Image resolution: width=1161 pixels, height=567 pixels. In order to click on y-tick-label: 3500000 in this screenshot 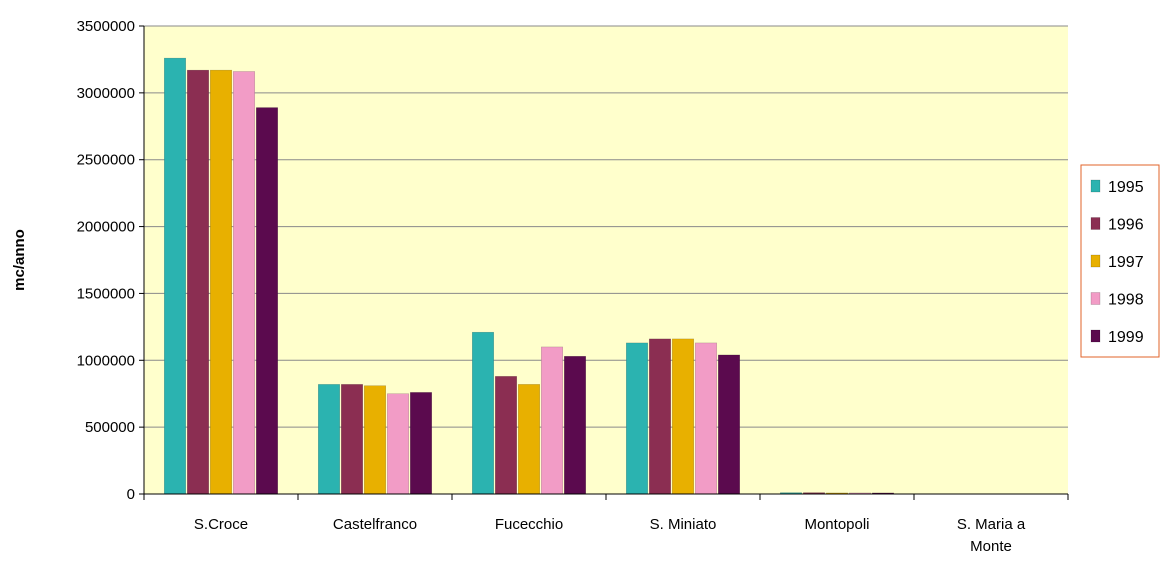, I will do `click(106, 26)`.